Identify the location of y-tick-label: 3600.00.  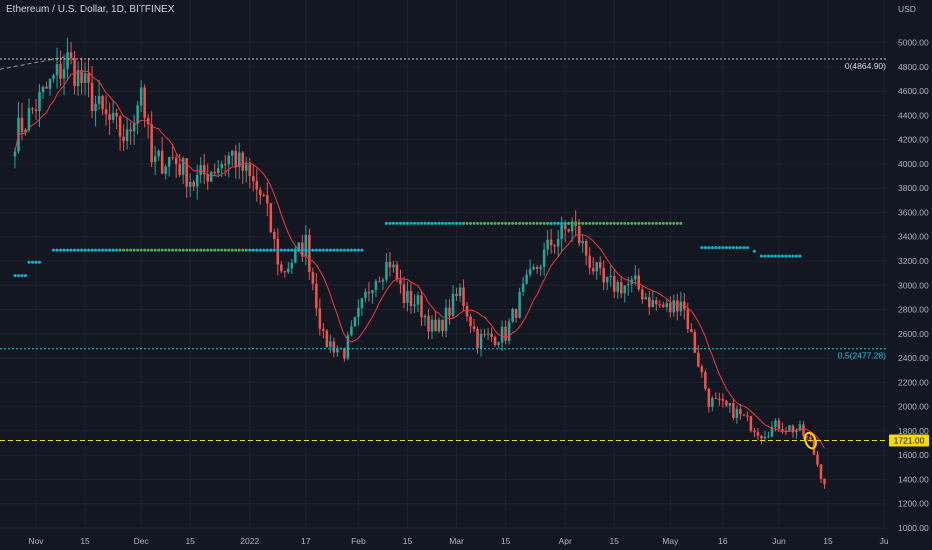
(913, 212).